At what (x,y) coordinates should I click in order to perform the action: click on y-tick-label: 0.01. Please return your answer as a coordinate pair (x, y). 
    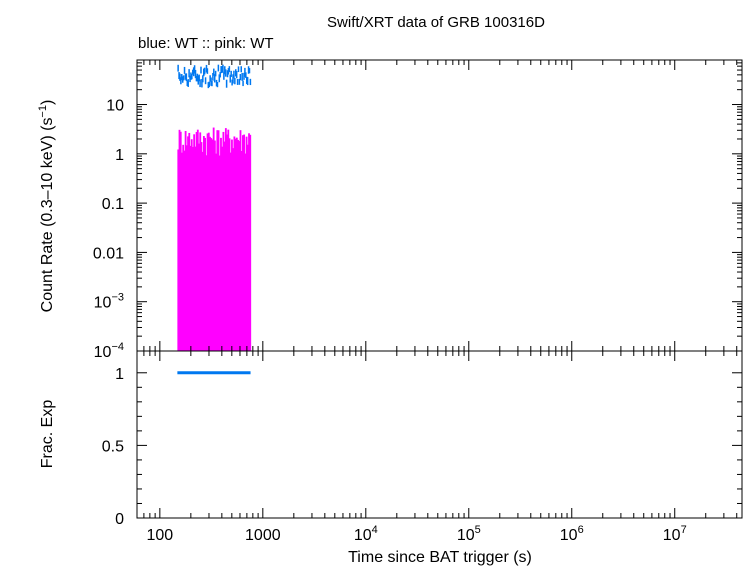
    Looking at the image, I should click on (108, 253).